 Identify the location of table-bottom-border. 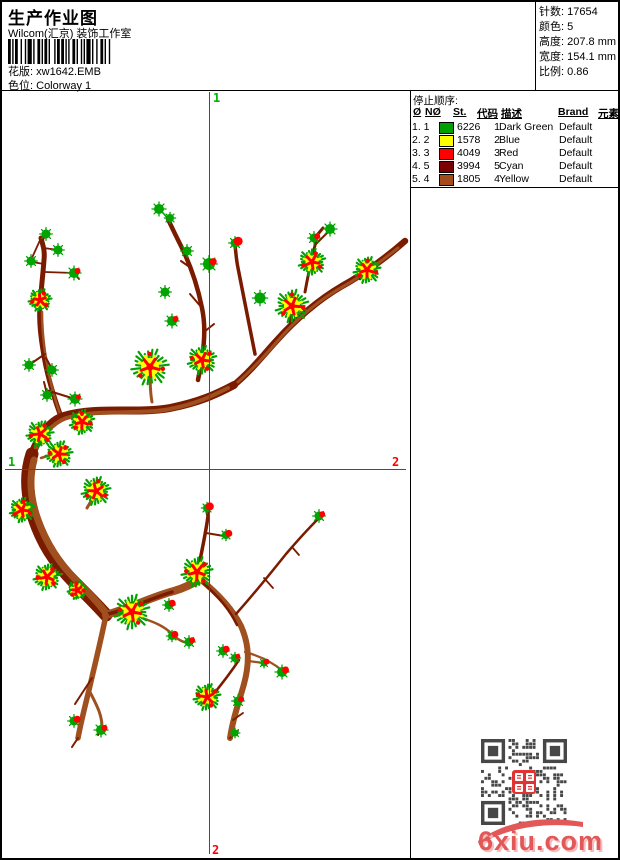
(514, 187).